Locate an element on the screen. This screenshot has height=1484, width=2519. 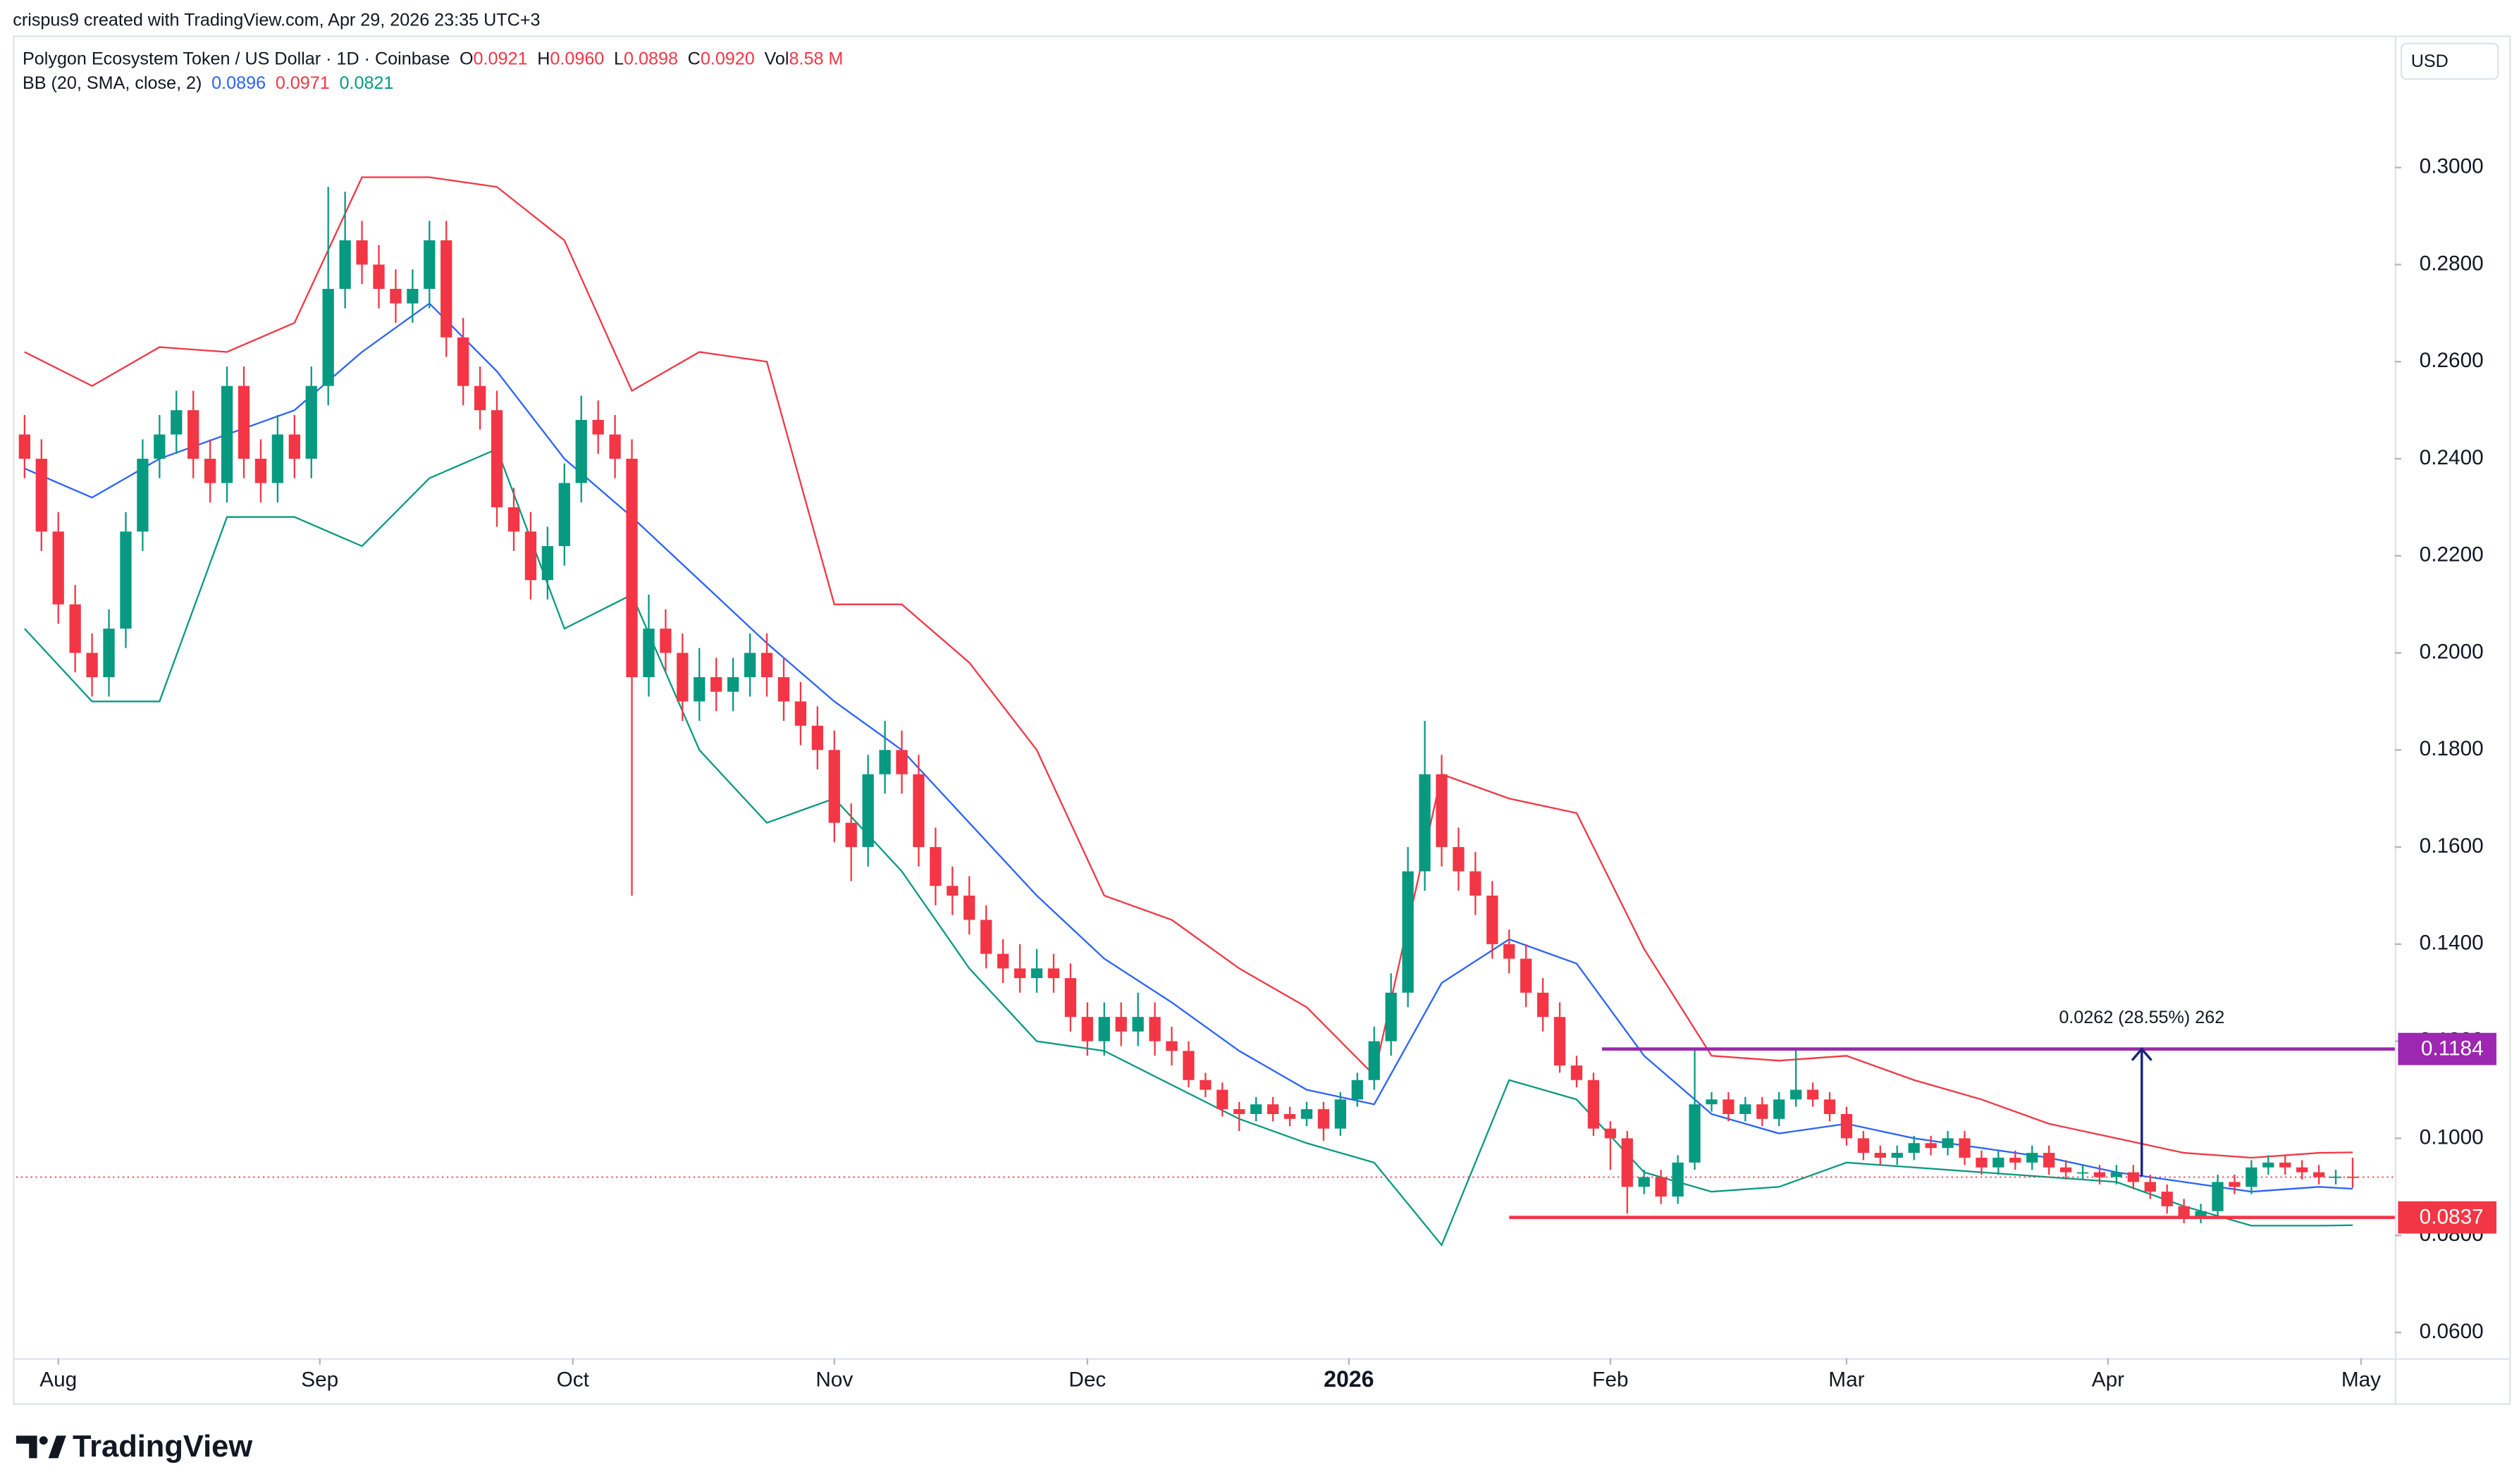
legend-value: 0.0960 is located at coordinates (577, 58).